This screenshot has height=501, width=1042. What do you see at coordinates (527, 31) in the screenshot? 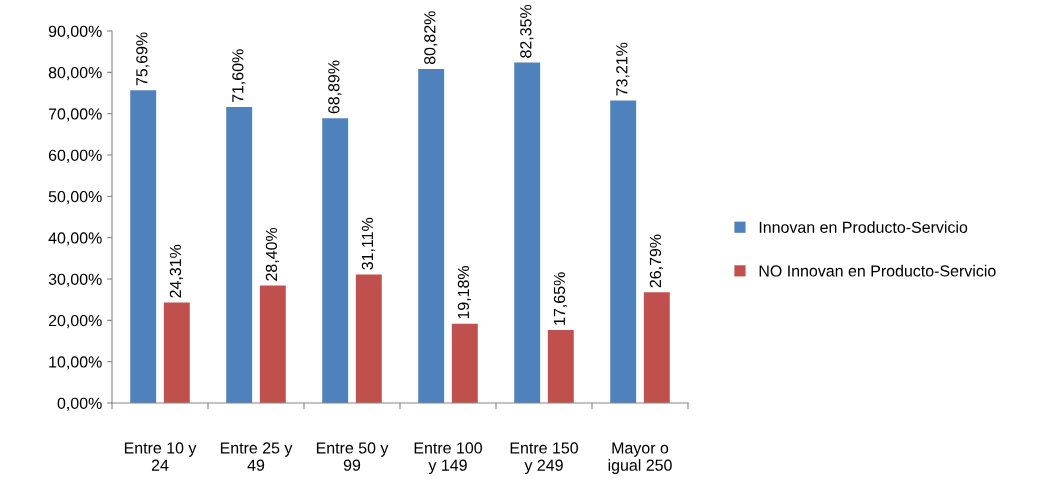
I see `data-label: 82,35%` at bounding box center [527, 31].